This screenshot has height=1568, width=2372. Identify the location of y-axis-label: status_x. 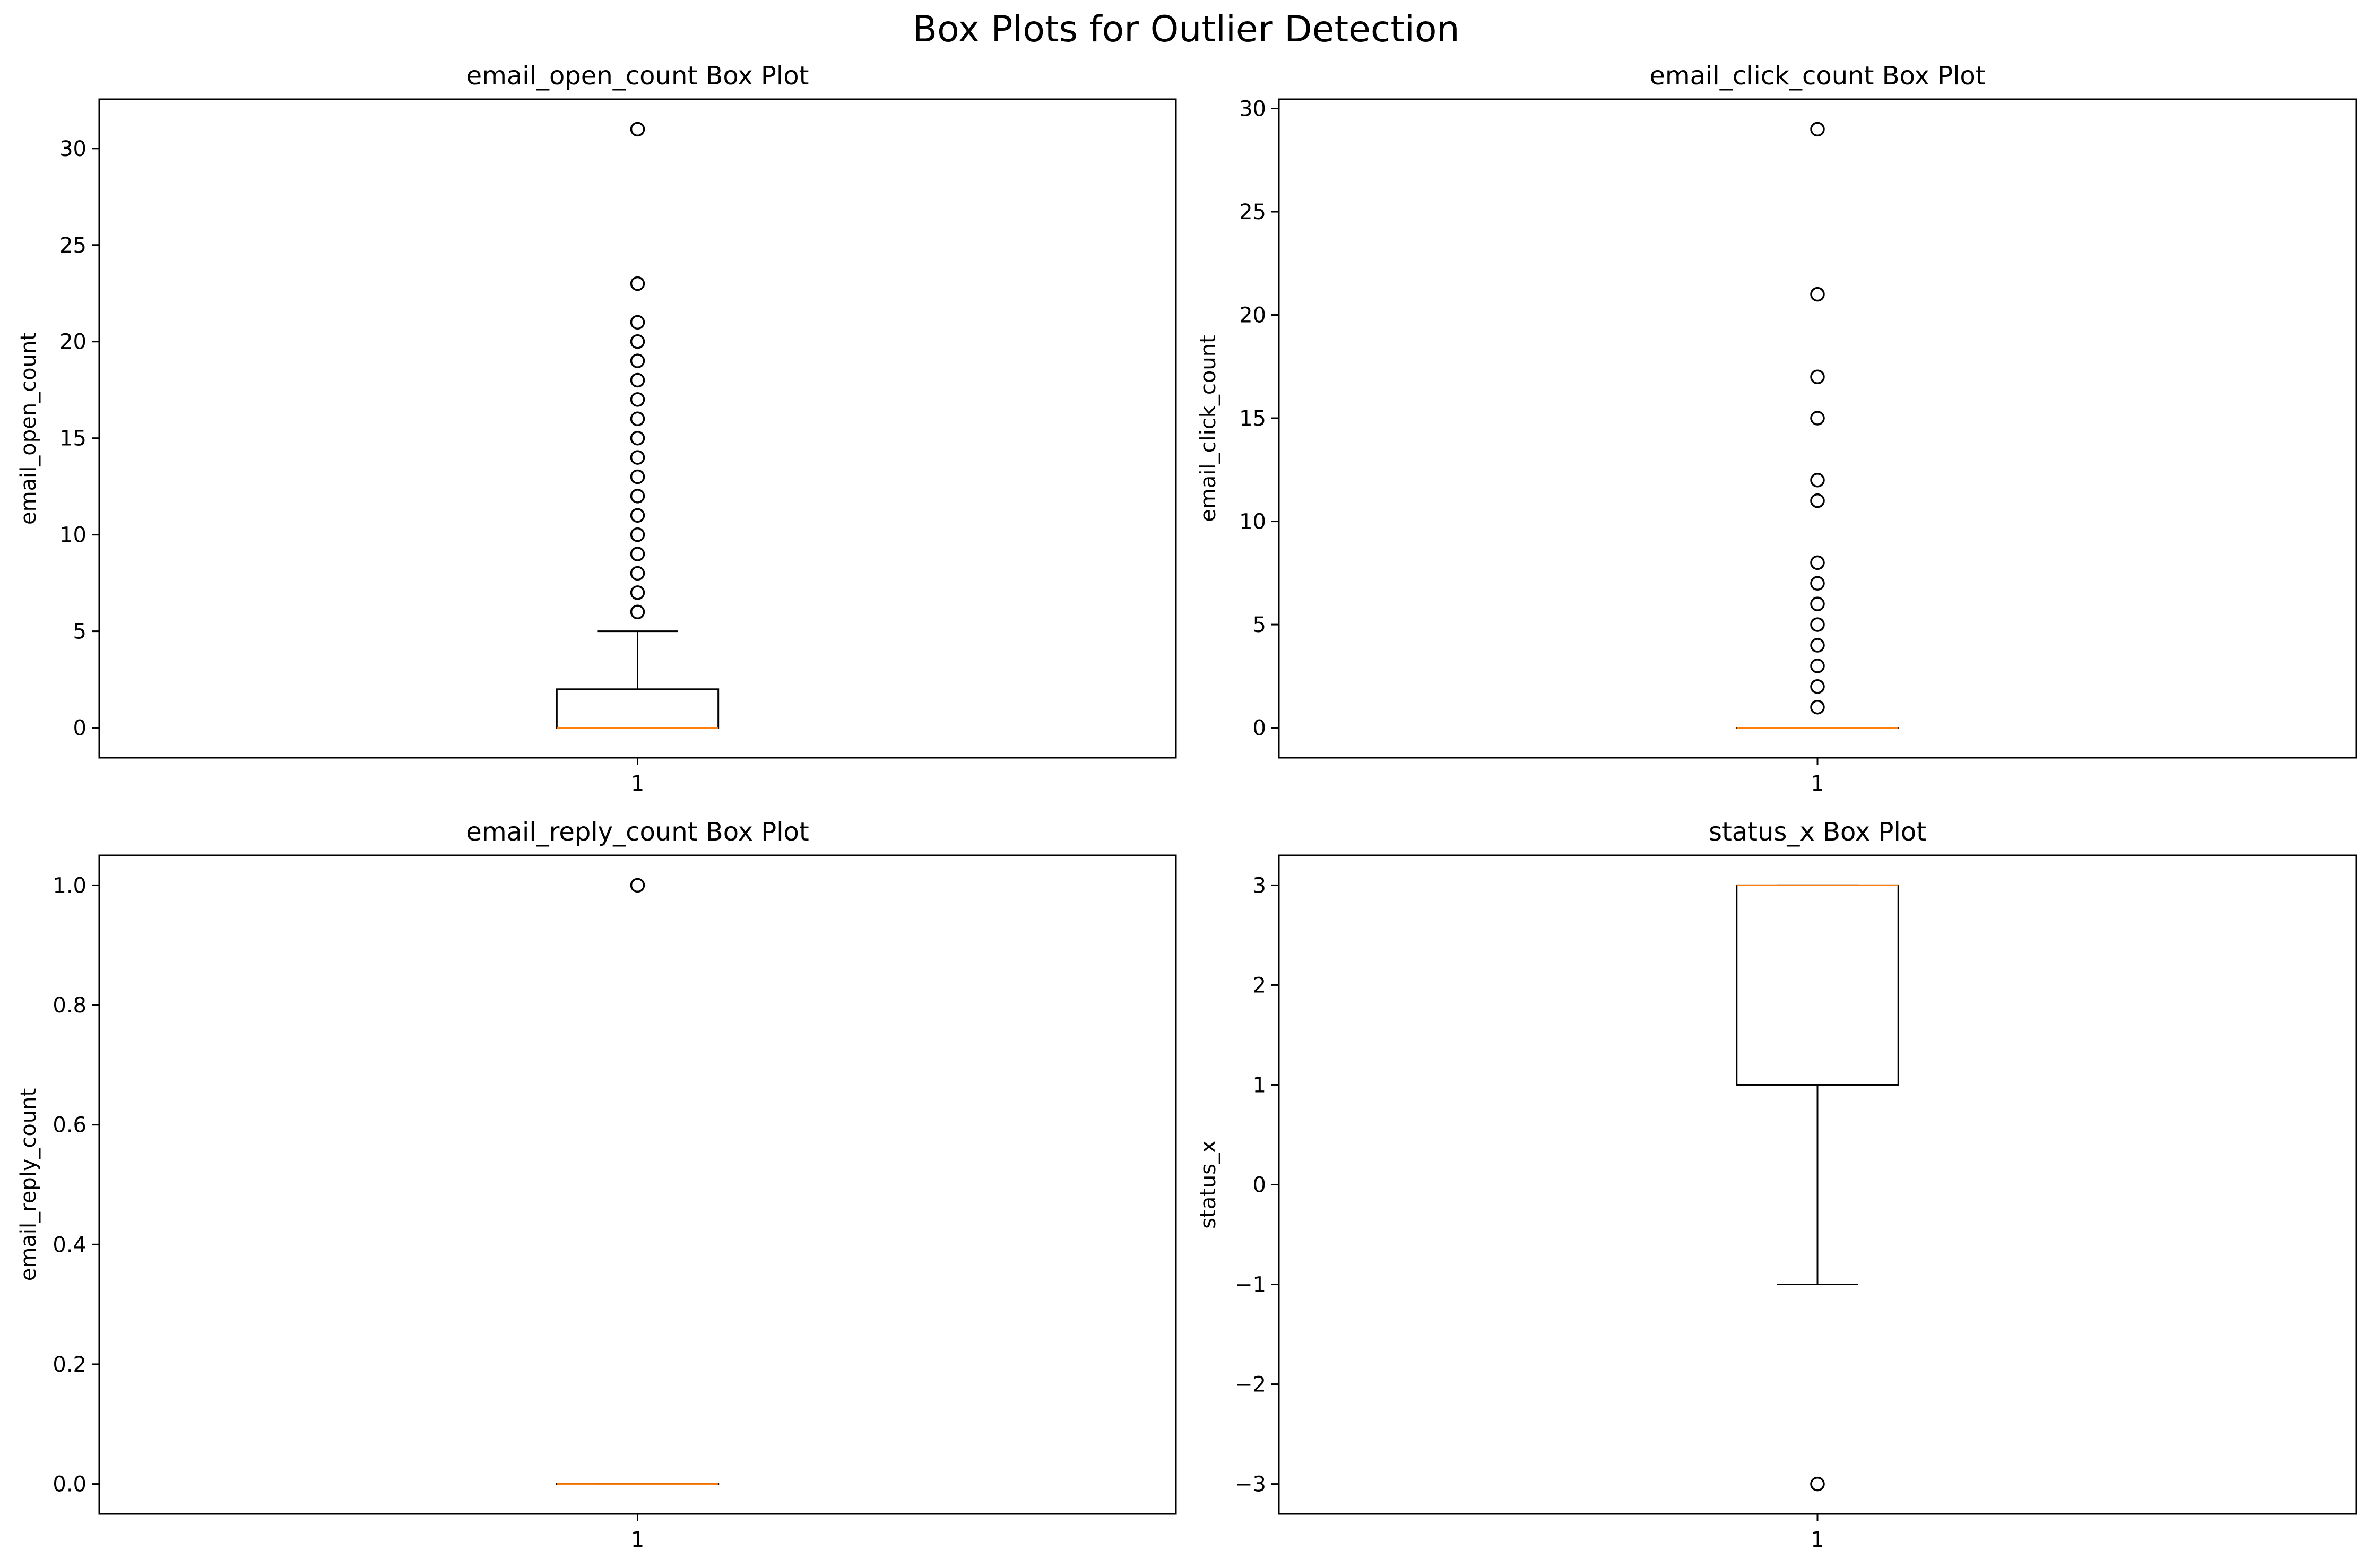
(1208, 1184).